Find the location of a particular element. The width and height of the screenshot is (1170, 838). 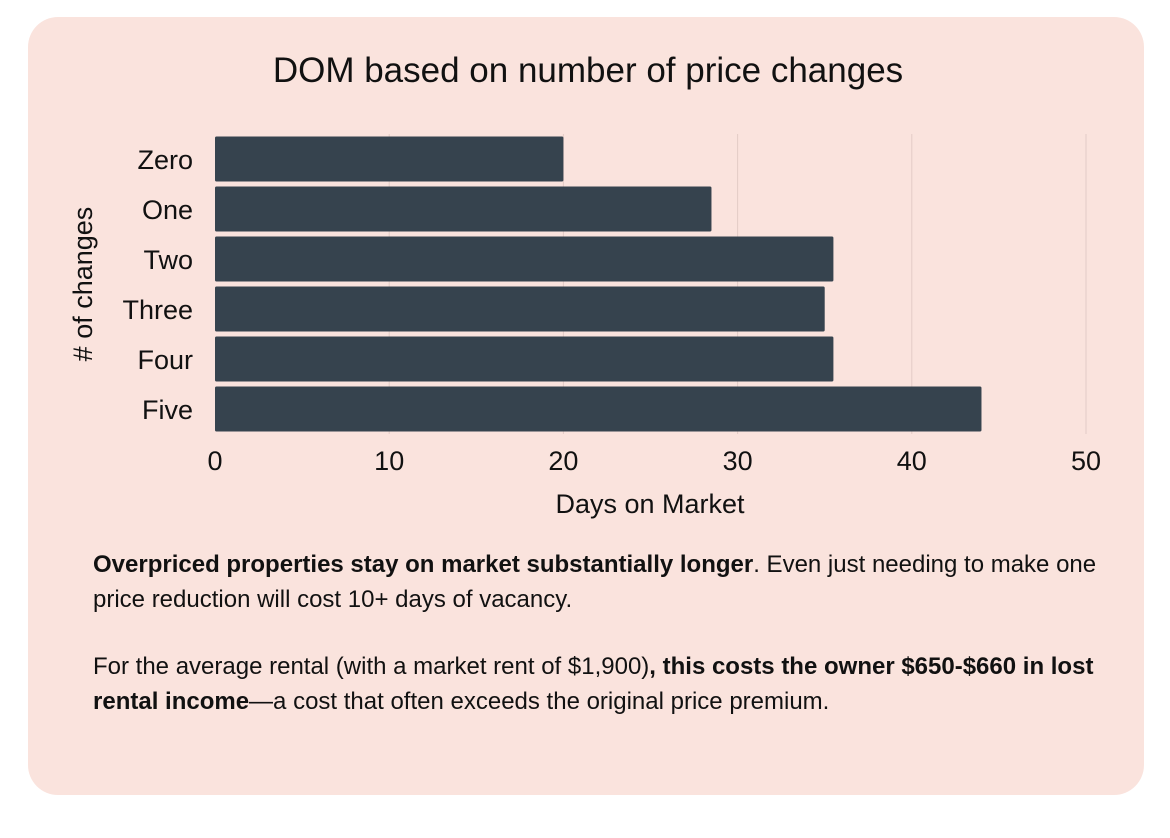

x-tick-labels: 0 10 20 30 40 50 is located at coordinates (654, 461).